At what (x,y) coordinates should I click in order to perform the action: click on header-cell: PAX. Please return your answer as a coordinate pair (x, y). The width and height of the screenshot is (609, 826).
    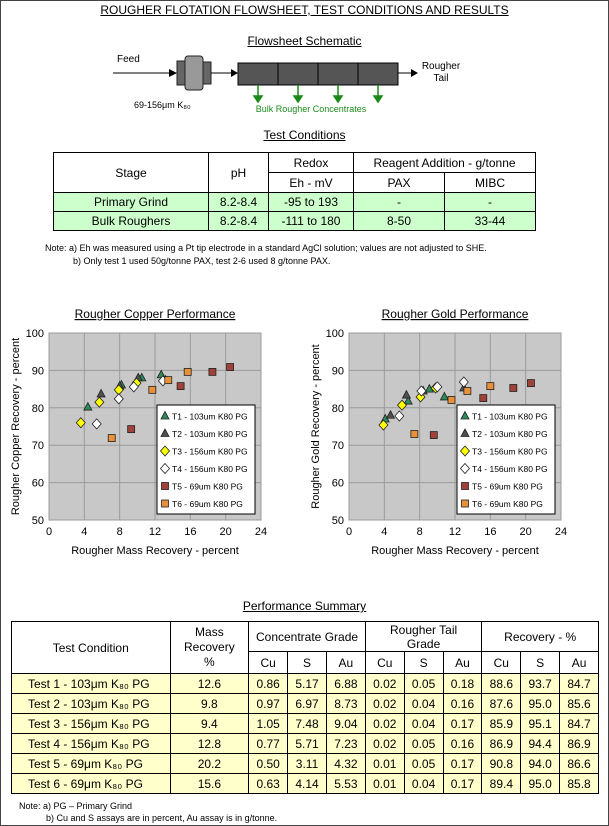
    Looking at the image, I should click on (399, 182).